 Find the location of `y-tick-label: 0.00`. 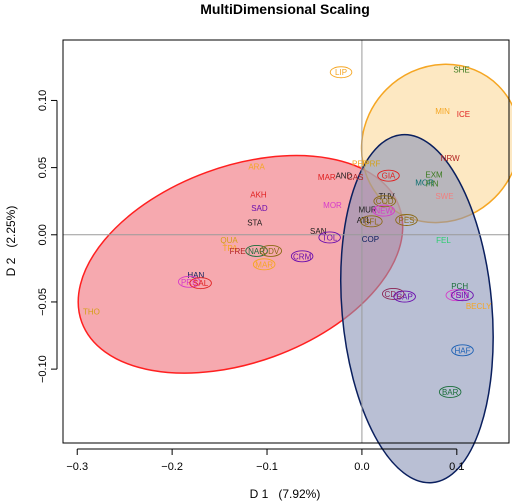

y-tick-label: 0.00 is located at coordinates (43, 234).